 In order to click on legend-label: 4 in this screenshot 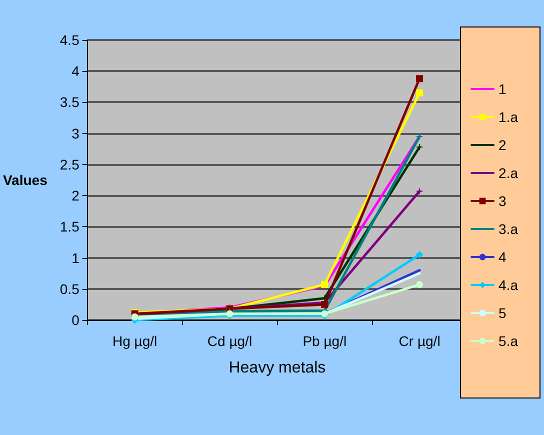, I will do `click(502, 257)`.